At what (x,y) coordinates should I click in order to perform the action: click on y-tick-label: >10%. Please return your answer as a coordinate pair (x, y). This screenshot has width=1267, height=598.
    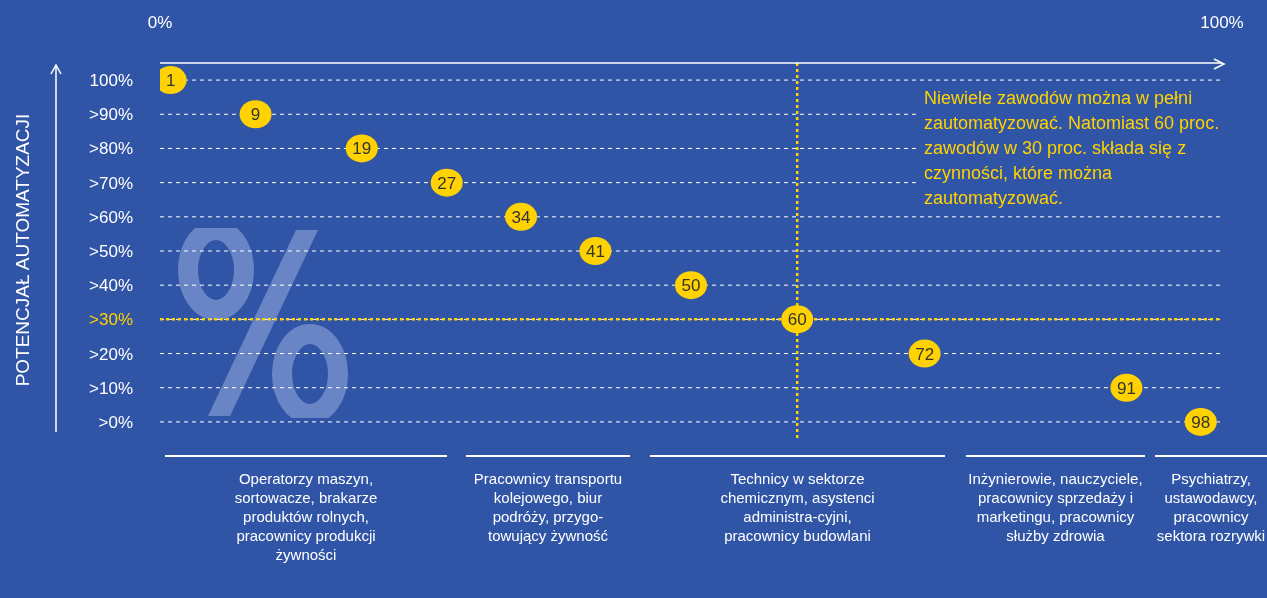
    Looking at the image, I should click on (111, 388).